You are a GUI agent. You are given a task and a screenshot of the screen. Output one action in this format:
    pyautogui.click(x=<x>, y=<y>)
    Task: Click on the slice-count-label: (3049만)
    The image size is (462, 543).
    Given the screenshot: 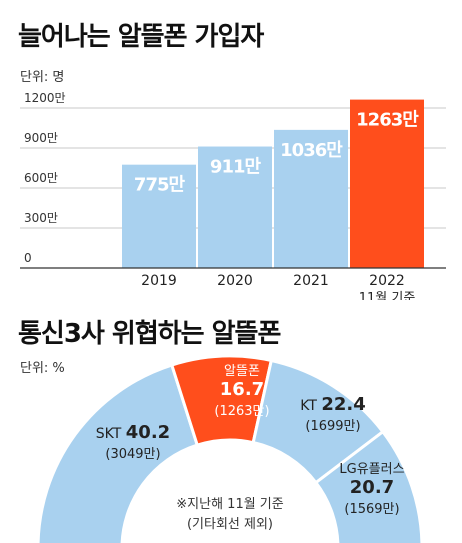 What is the action you would take?
    pyautogui.click(x=132, y=454)
    